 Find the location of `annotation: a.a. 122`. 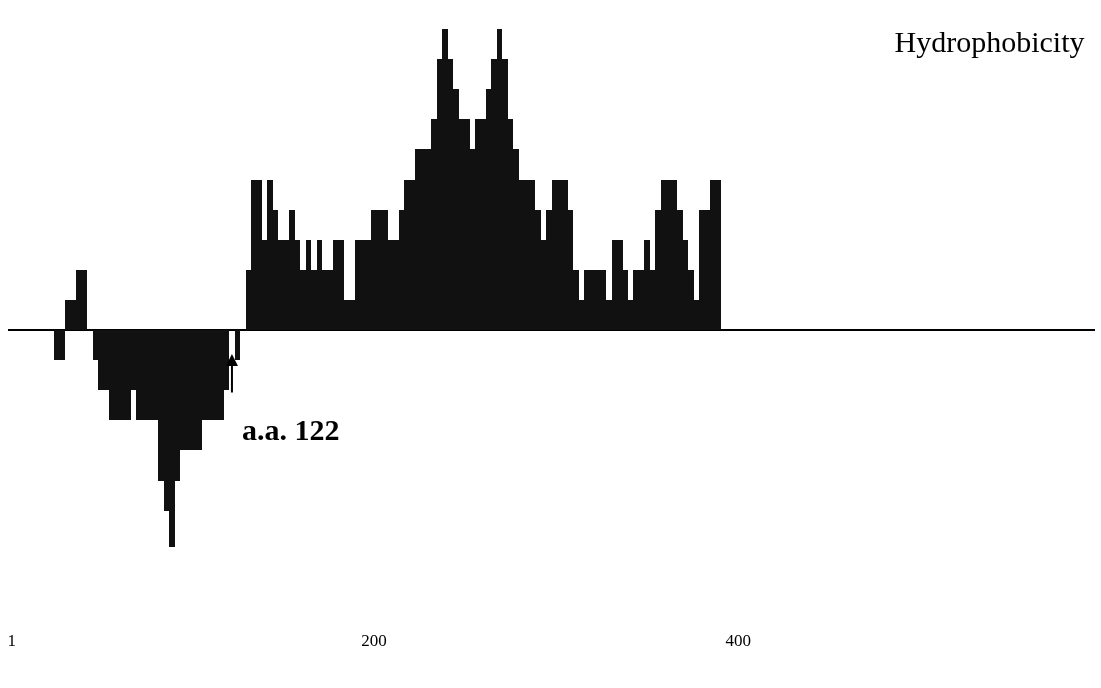

annotation: a.a. 122 is located at coordinates (291, 429).